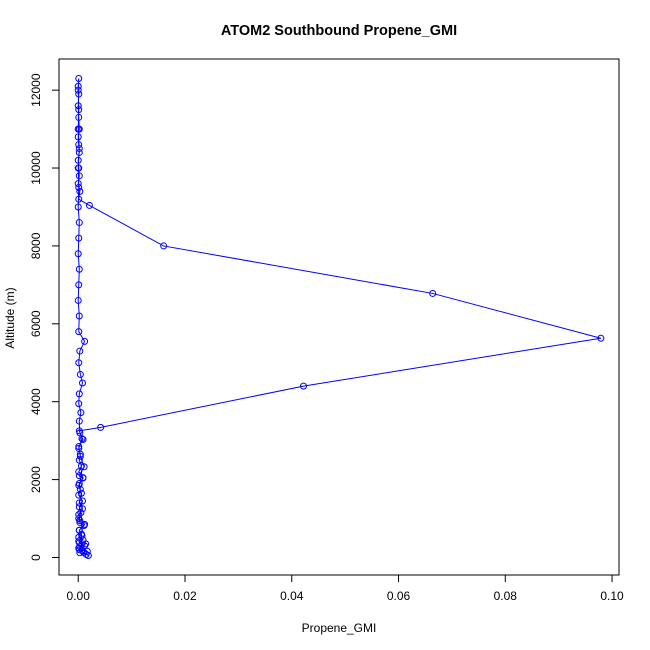  What do you see at coordinates (36, 557) in the screenshot?
I see `y-tick-label: 0` at bounding box center [36, 557].